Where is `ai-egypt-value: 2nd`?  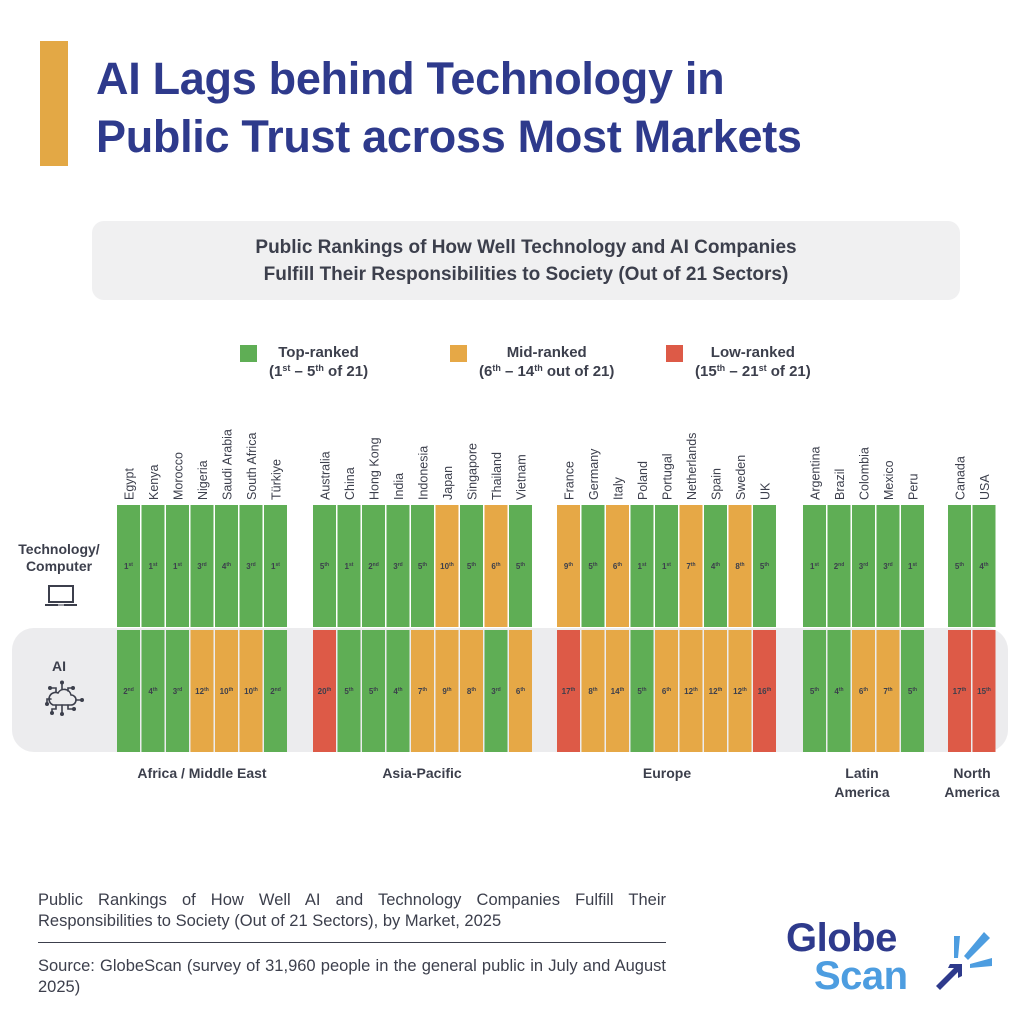
ai-egypt-value: 2nd is located at coordinates (128, 691).